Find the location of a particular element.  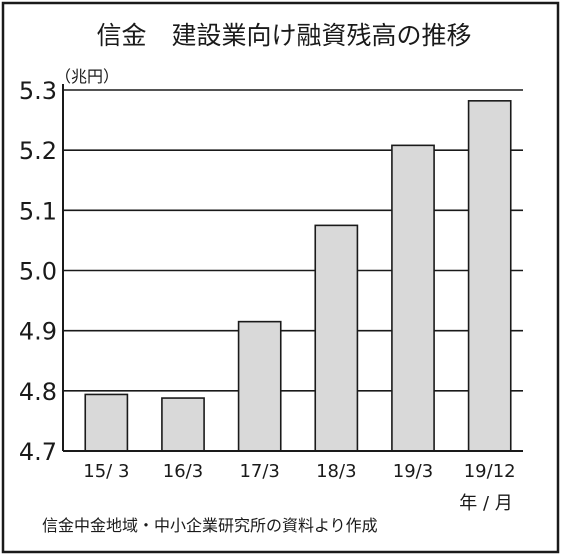

x-tick-labels: 15/ 3 16/3 17/3 18/3 19/3 19/12 is located at coordinates (299, 471).